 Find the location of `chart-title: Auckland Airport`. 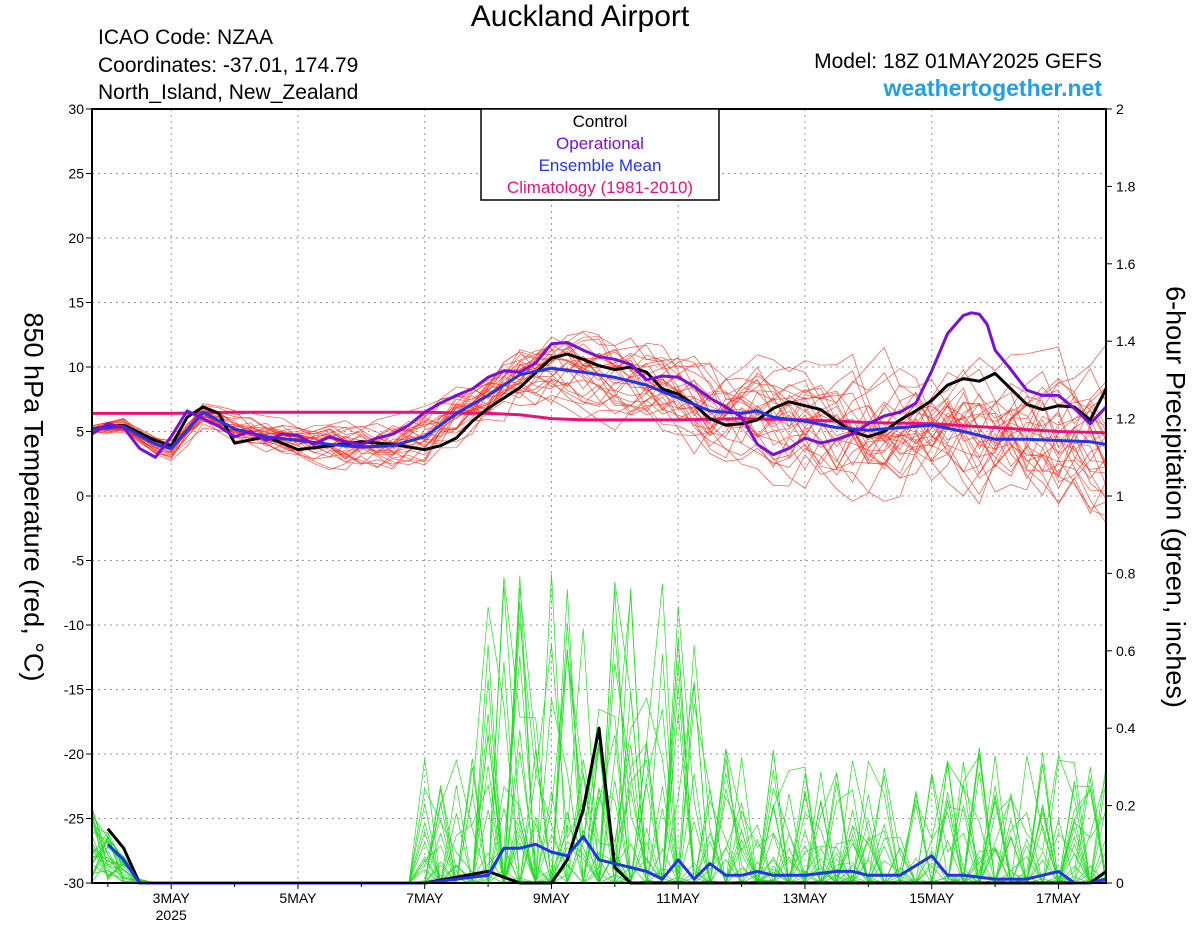

chart-title: Auckland Airport is located at coordinates (580, 16).